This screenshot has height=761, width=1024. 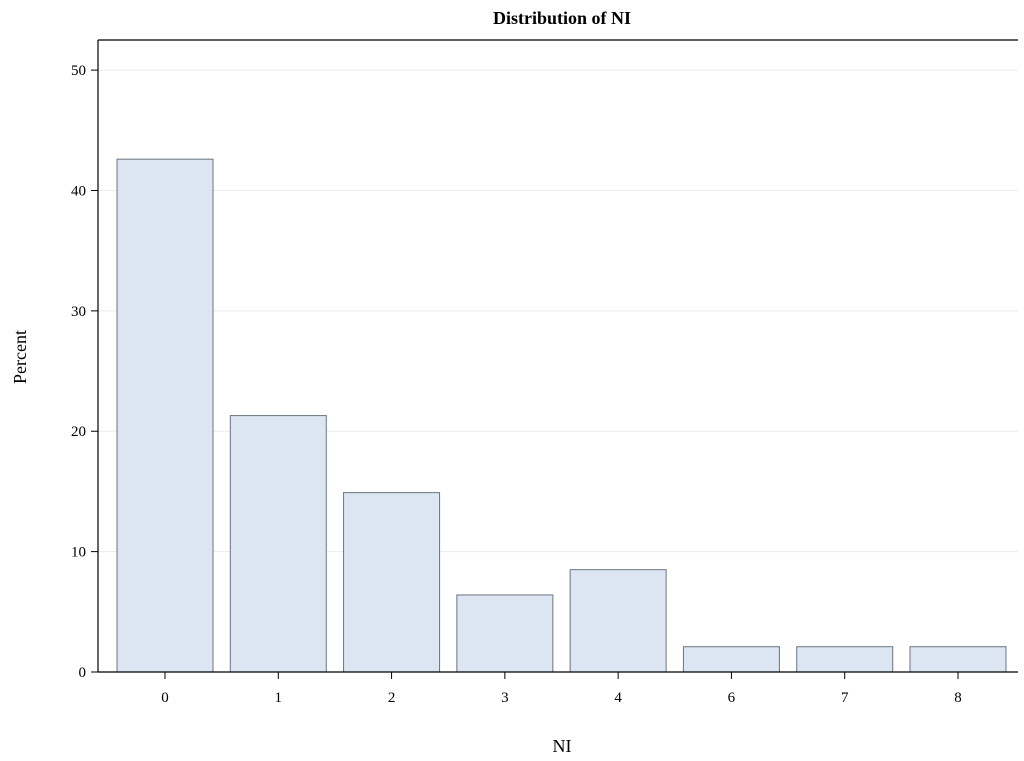 What do you see at coordinates (165, 698) in the screenshot?
I see `x-tick-label: 0` at bounding box center [165, 698].